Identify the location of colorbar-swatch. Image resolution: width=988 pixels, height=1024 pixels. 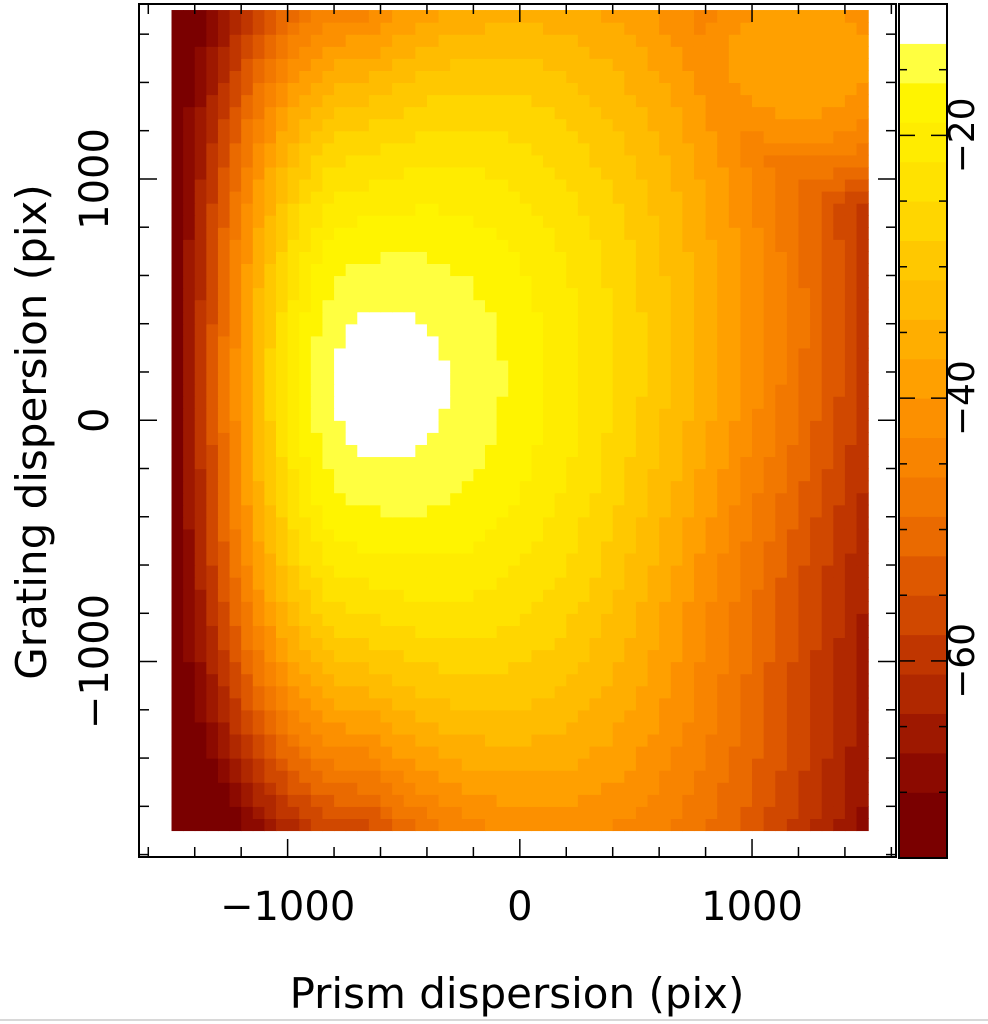
(923, 694).